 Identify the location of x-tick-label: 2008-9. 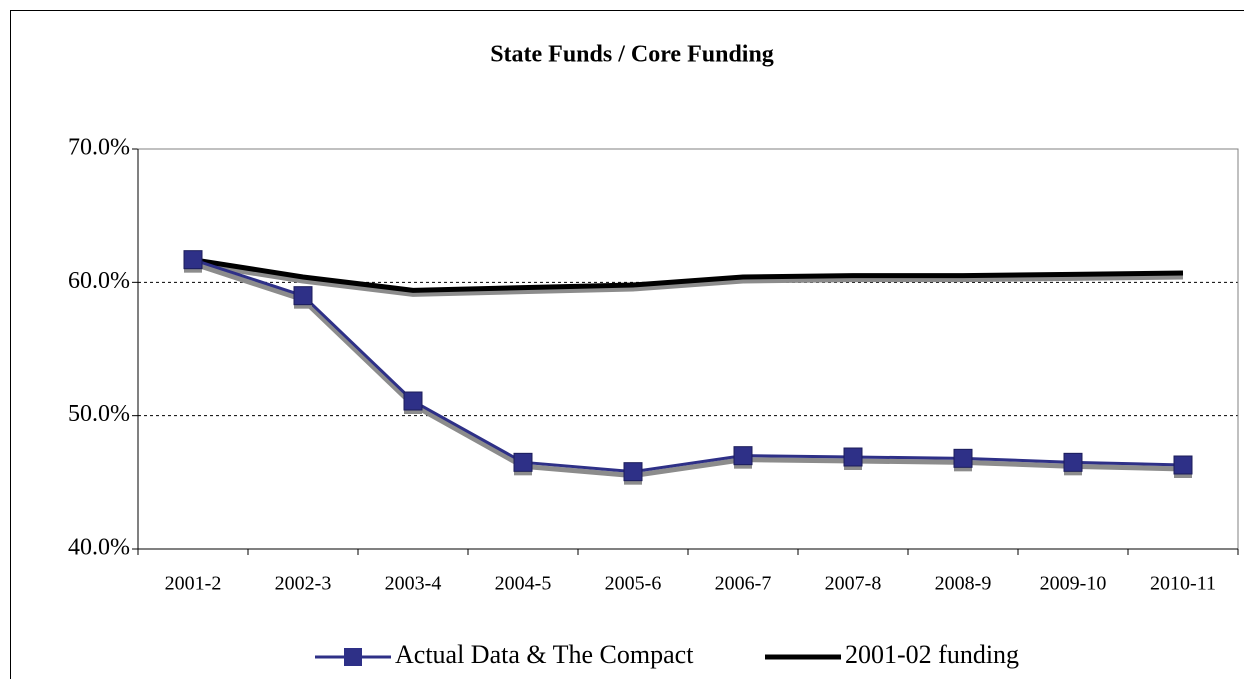
(963, 584).